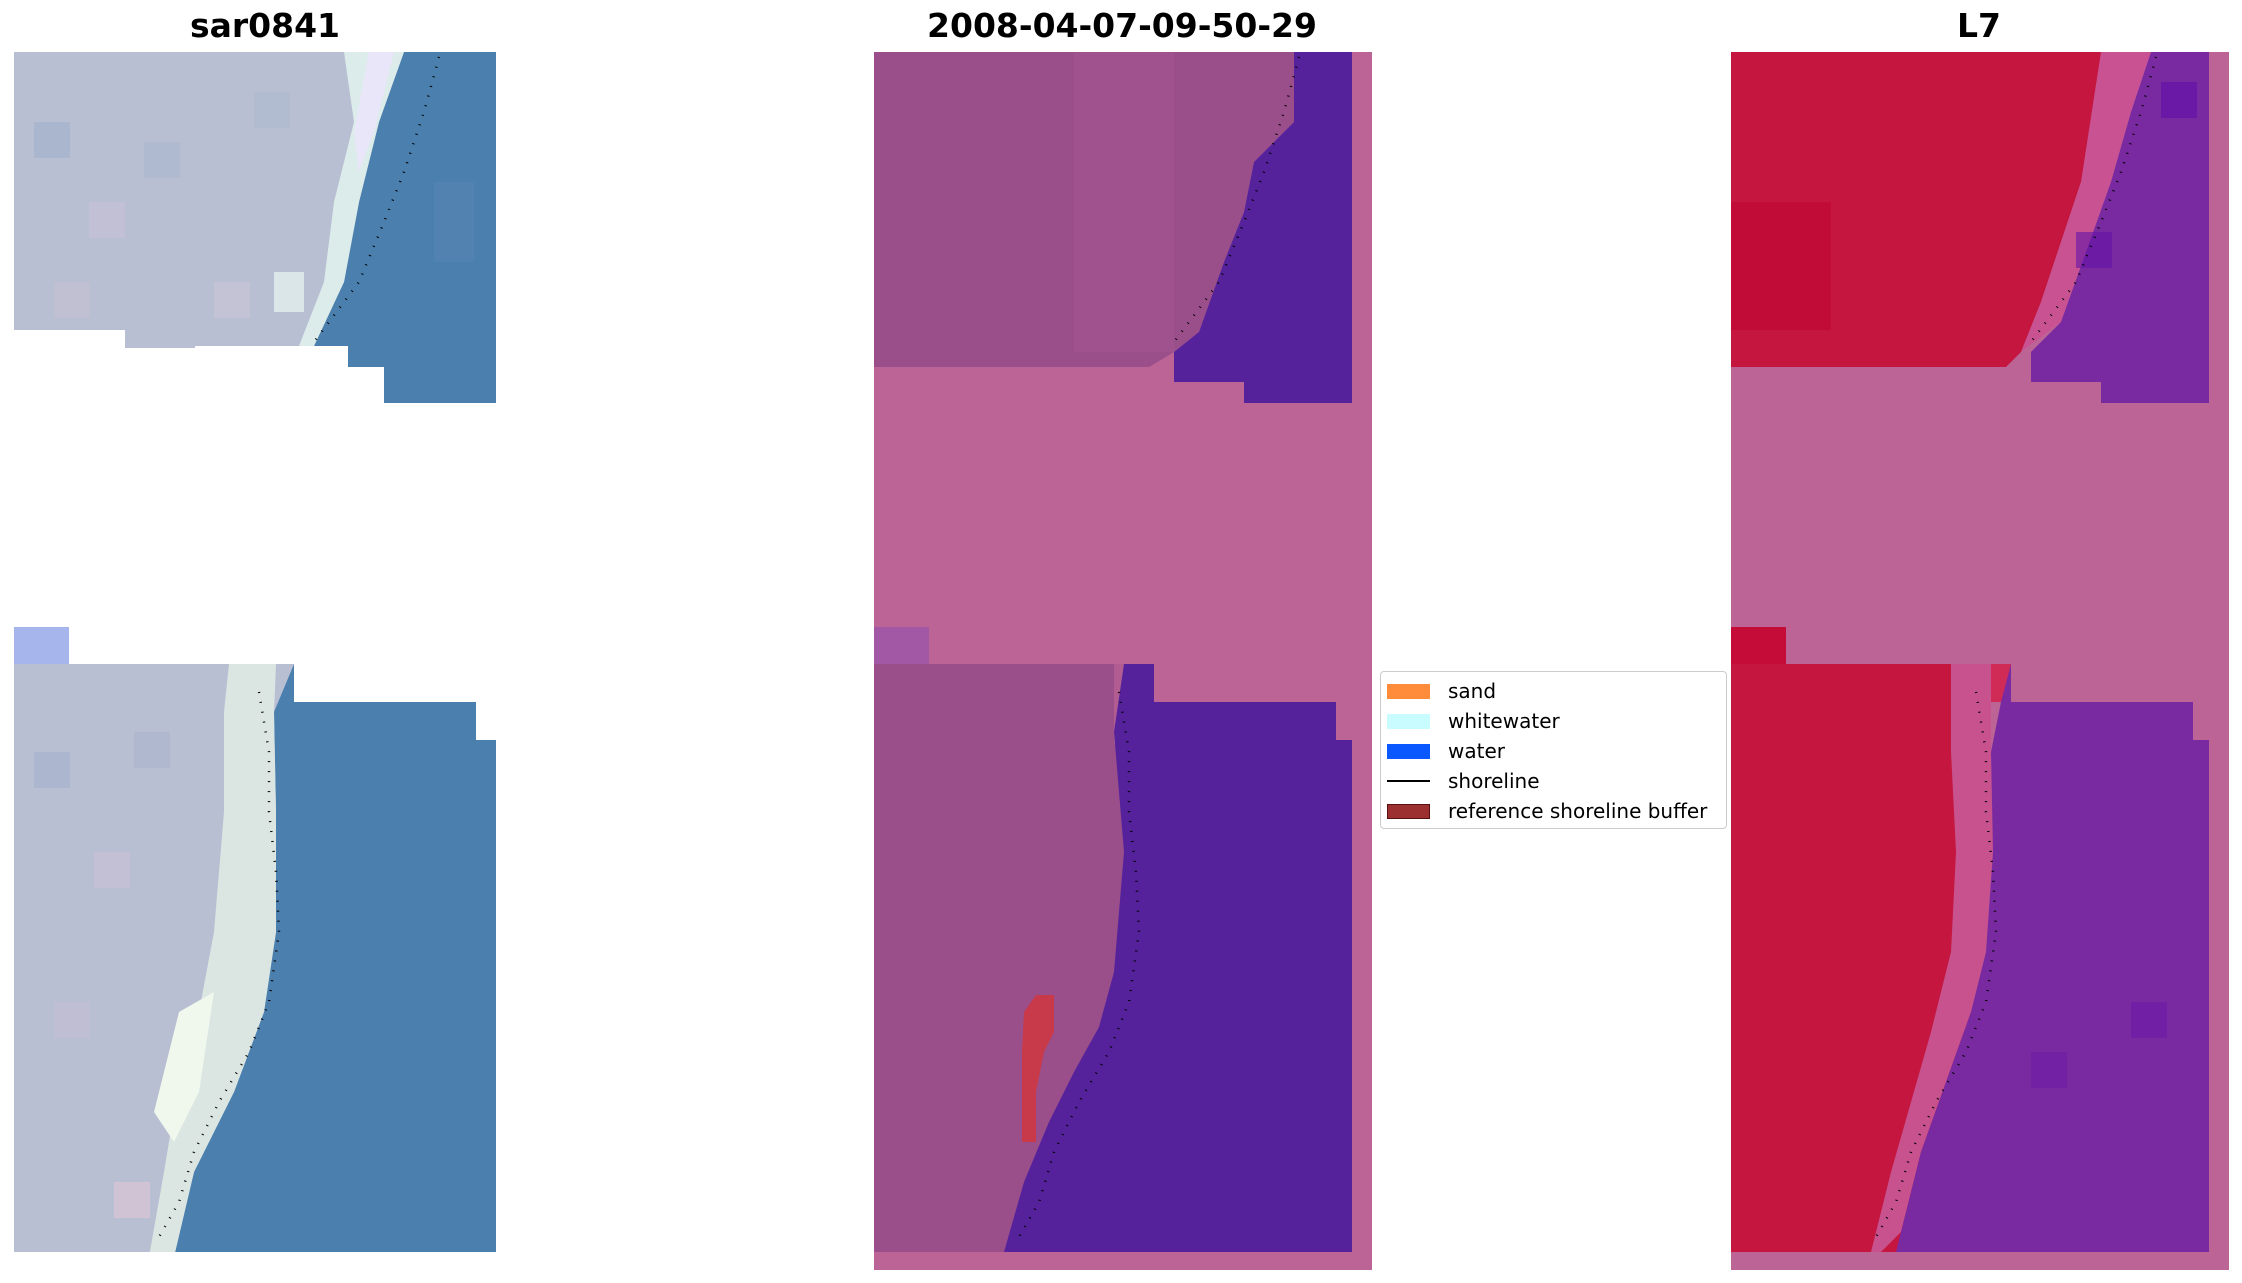  I want to click on sand-swatch, so click(1408, 691).